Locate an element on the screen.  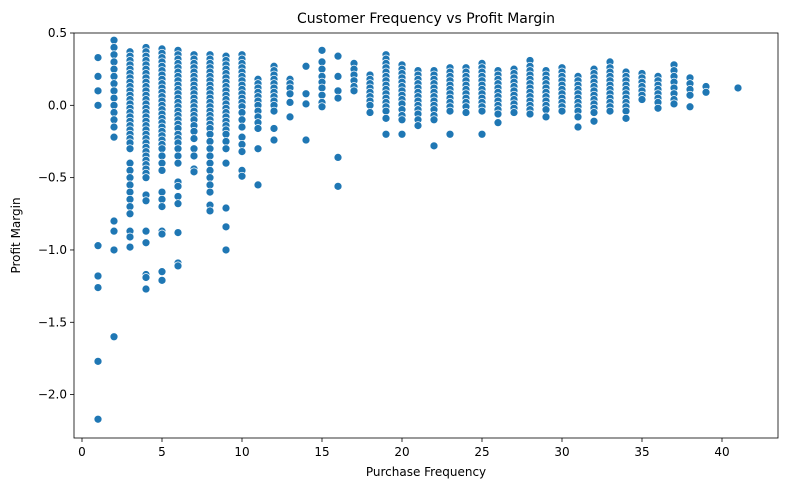
y-axis-ticks: −2.0 −1.5 −1.0 −0.5 0.0 0.5 is located at coordinates (56, 214).